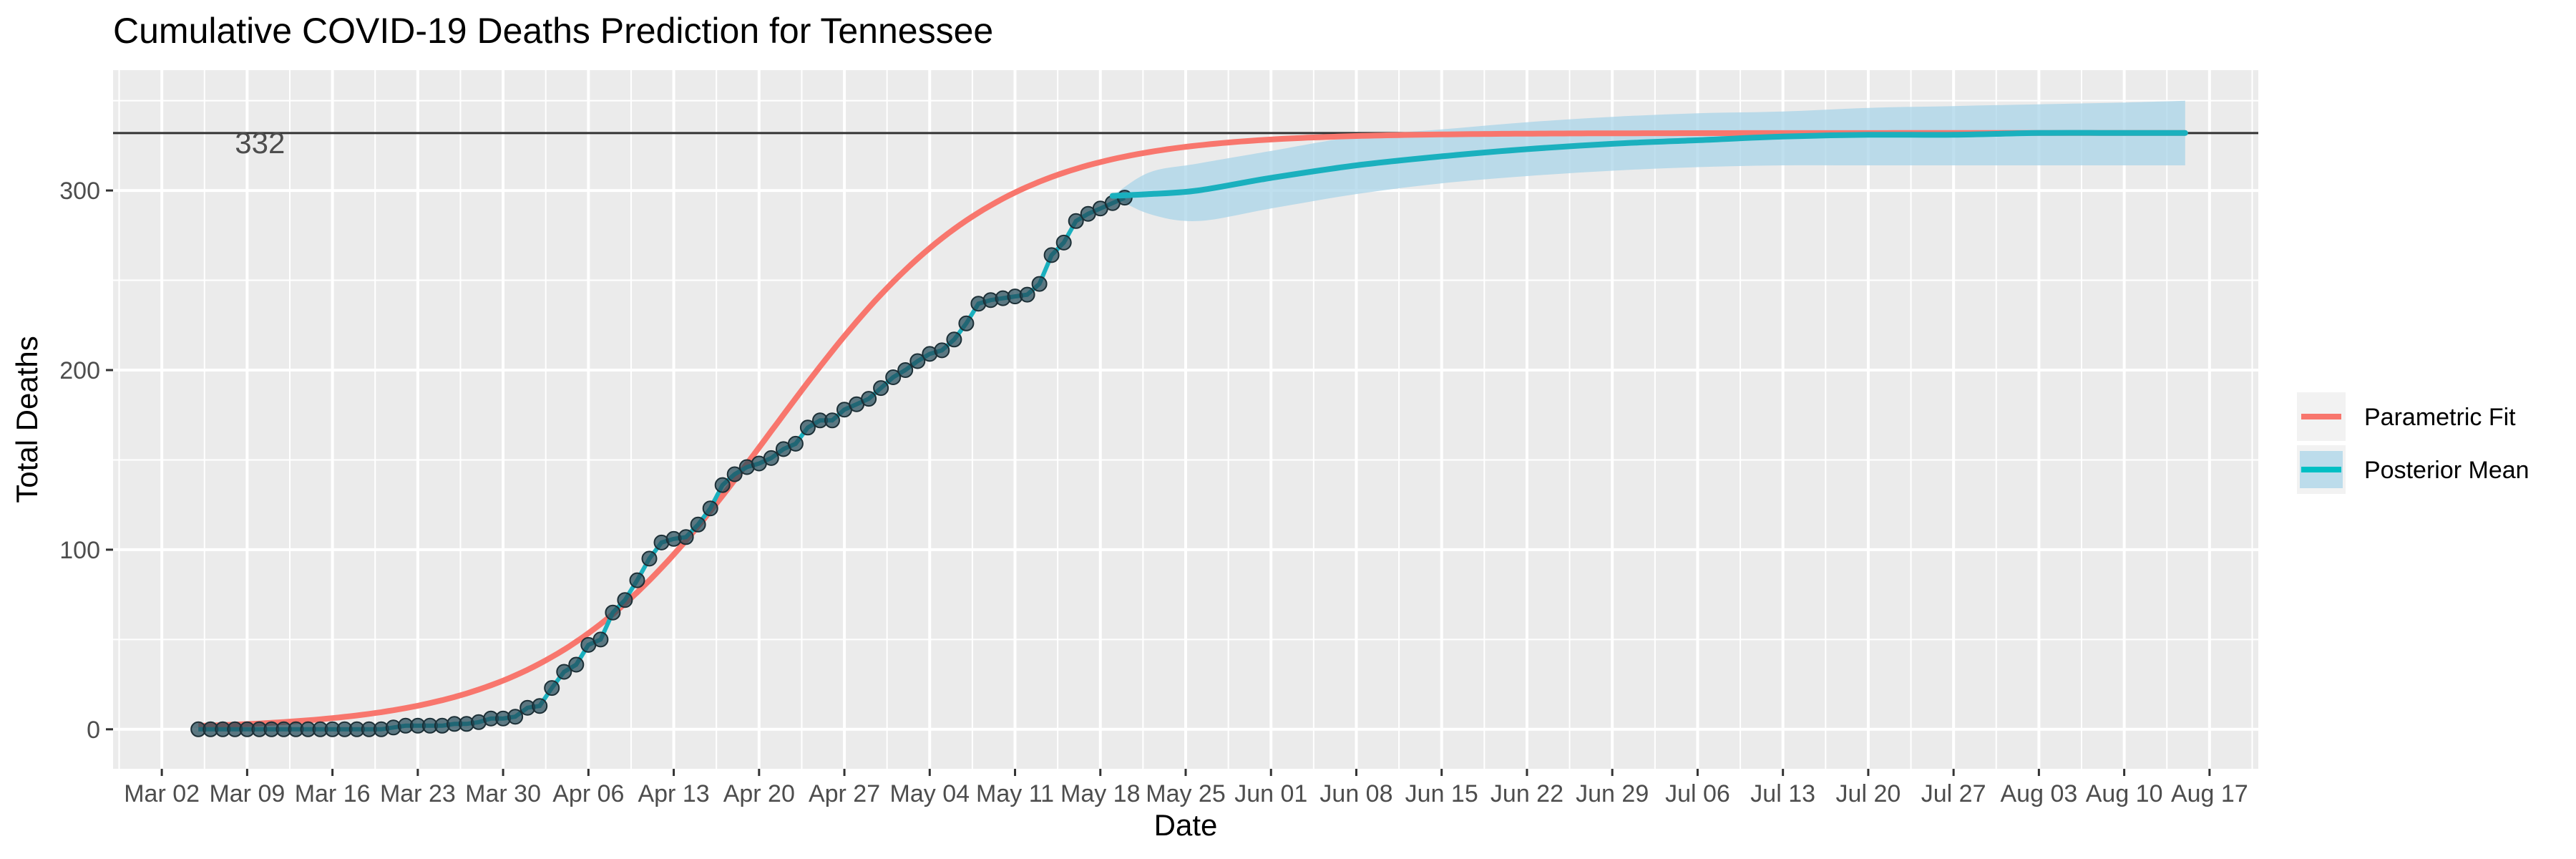 Image resolution: width=2576 pixels, height=859 pixels. I want to click on x-tick-label: Jun 15, so click(1441, 793).